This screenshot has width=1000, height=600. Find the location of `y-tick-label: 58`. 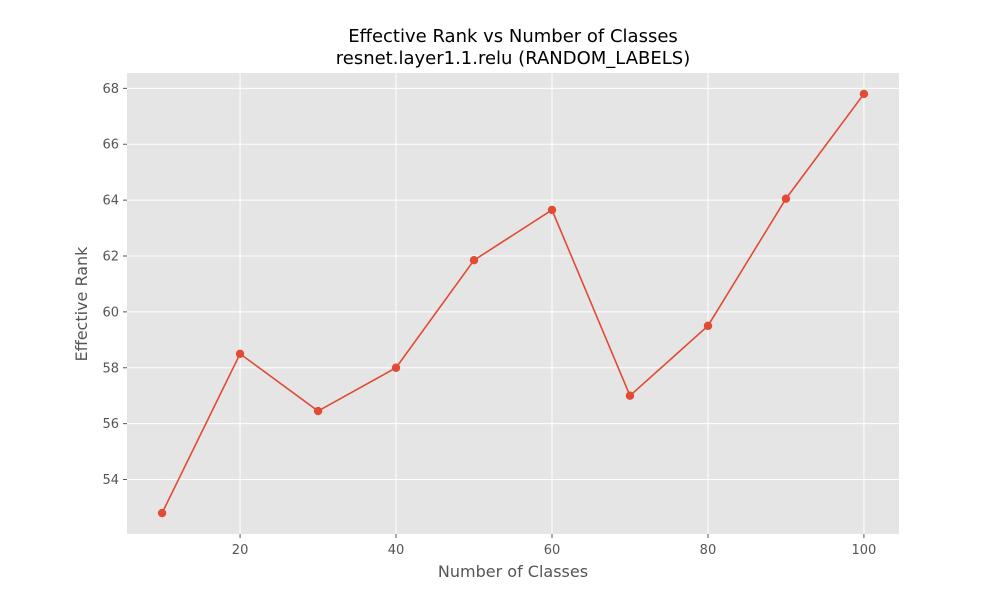

y-tick-label: 58 is located at coordinates (110, 368).